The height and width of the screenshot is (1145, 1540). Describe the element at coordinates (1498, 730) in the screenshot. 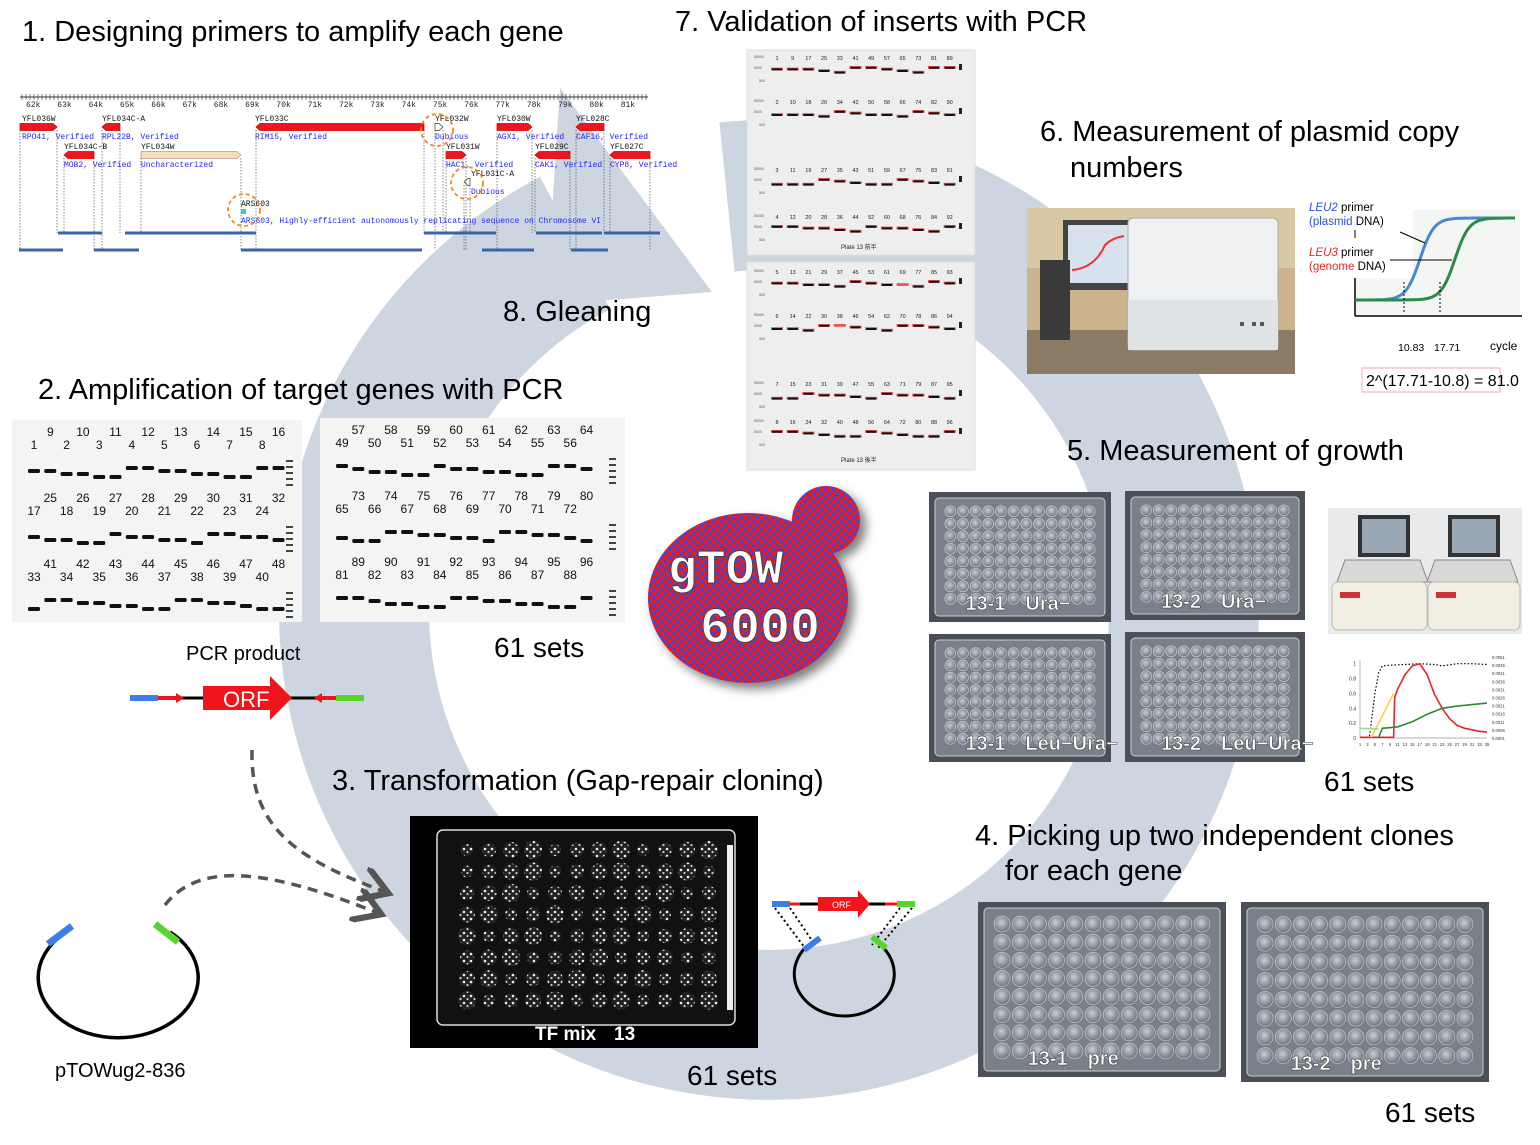

I see `y-right-tick-label: 0.0006` at that location.